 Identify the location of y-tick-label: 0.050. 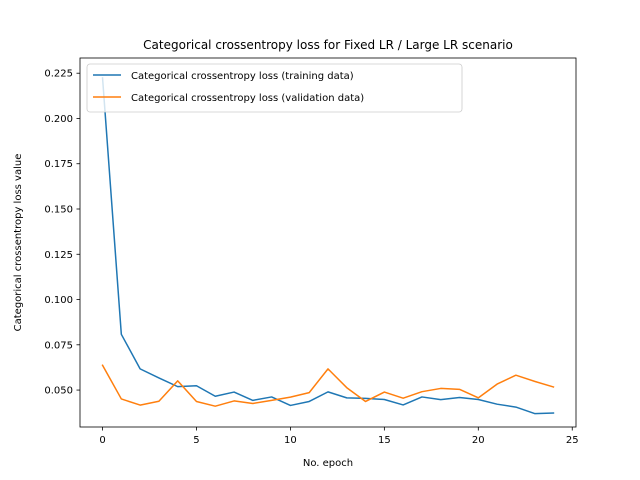
(58, 391).